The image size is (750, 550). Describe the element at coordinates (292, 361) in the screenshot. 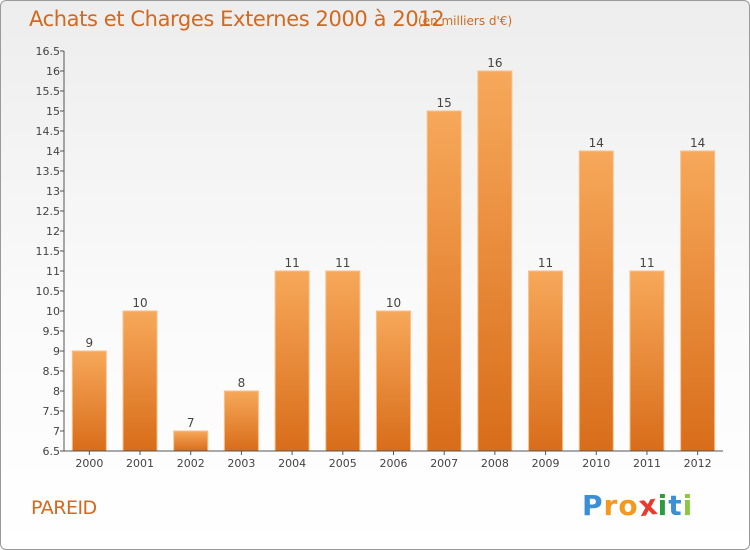

I see `bar-2004` at that location.